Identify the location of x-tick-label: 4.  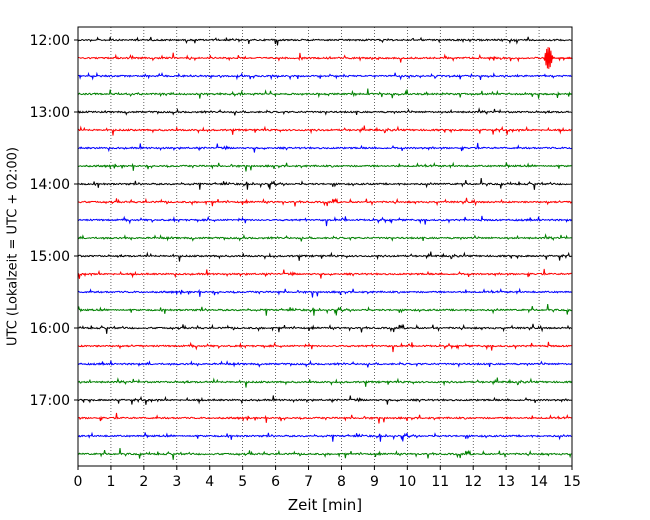
(209, 482).